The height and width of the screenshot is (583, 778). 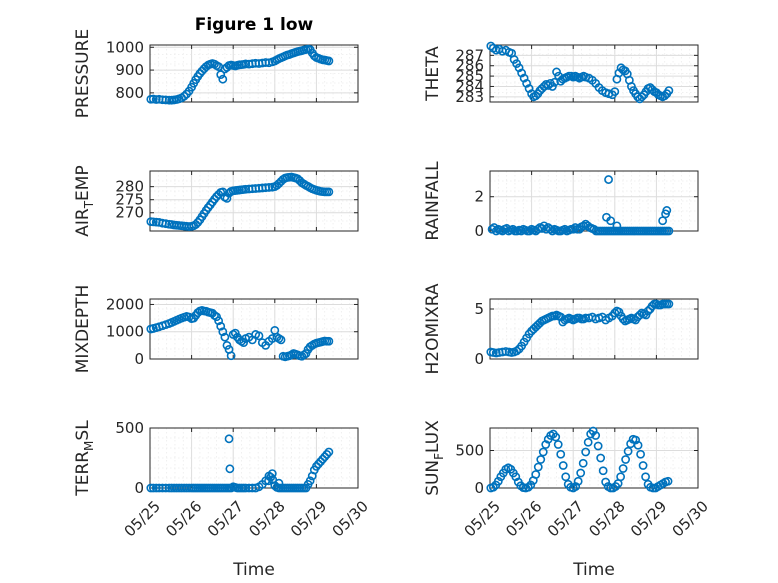 I want to click on x-ticks, so click(x=254, y=329).